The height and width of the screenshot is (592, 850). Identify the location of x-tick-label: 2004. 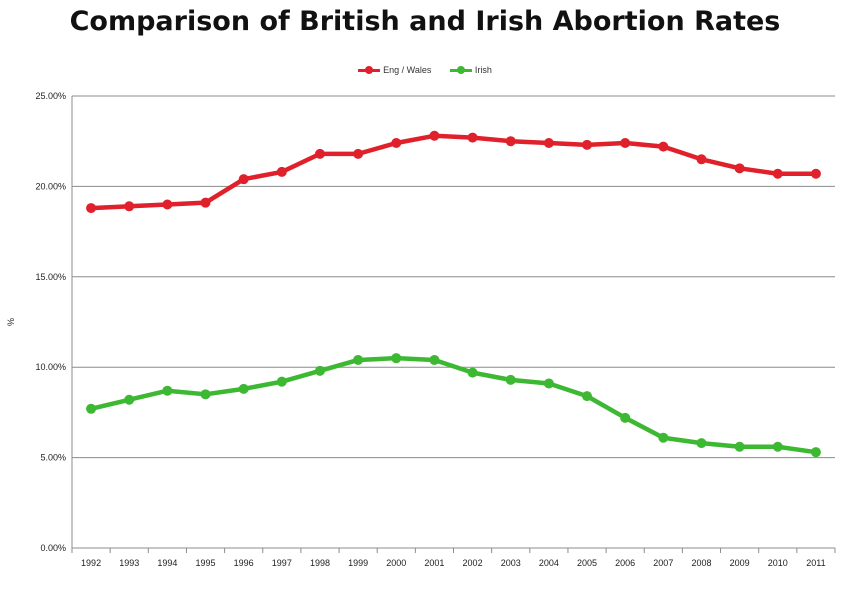
(549, 563).